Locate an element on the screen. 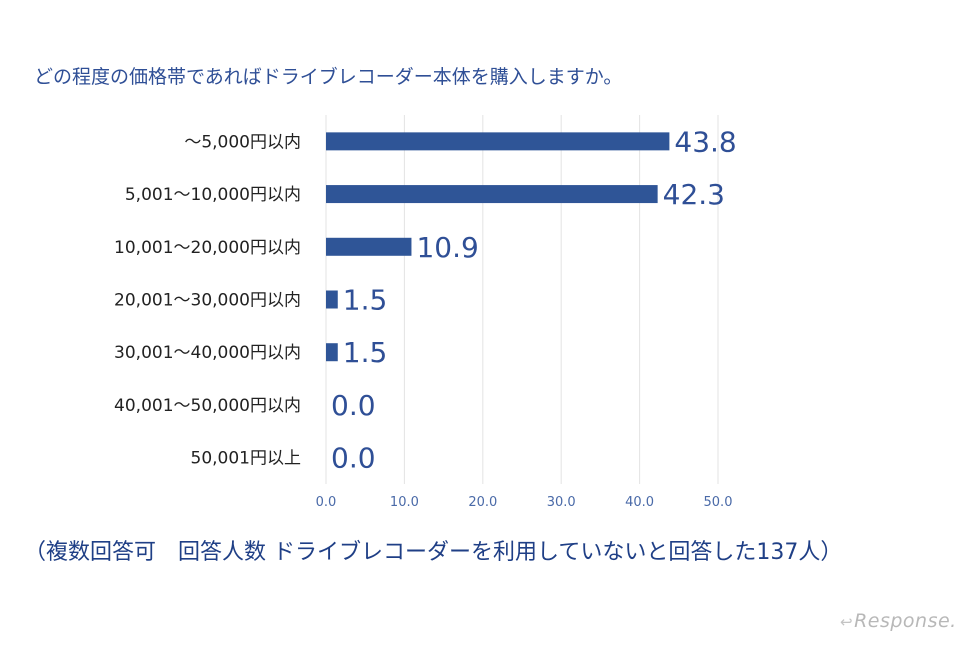  x-tick-label: 0.0 is located at coordinates (326, 502).